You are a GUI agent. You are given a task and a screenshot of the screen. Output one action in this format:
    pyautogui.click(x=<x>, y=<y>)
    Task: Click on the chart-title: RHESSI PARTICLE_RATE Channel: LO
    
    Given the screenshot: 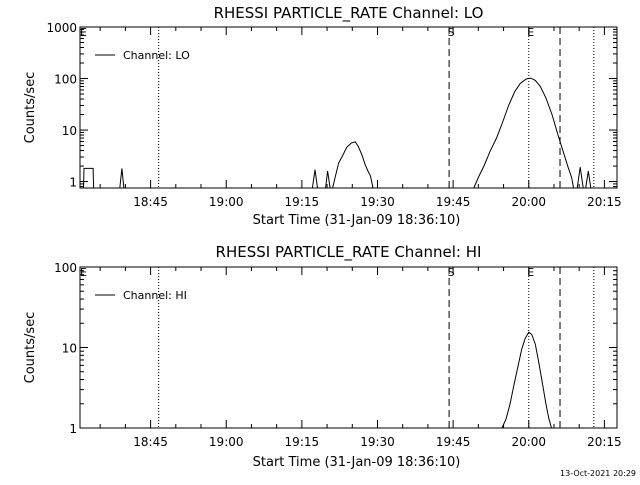 What is the action you would take?
    pyautogui.click(x=349, y=13)
    